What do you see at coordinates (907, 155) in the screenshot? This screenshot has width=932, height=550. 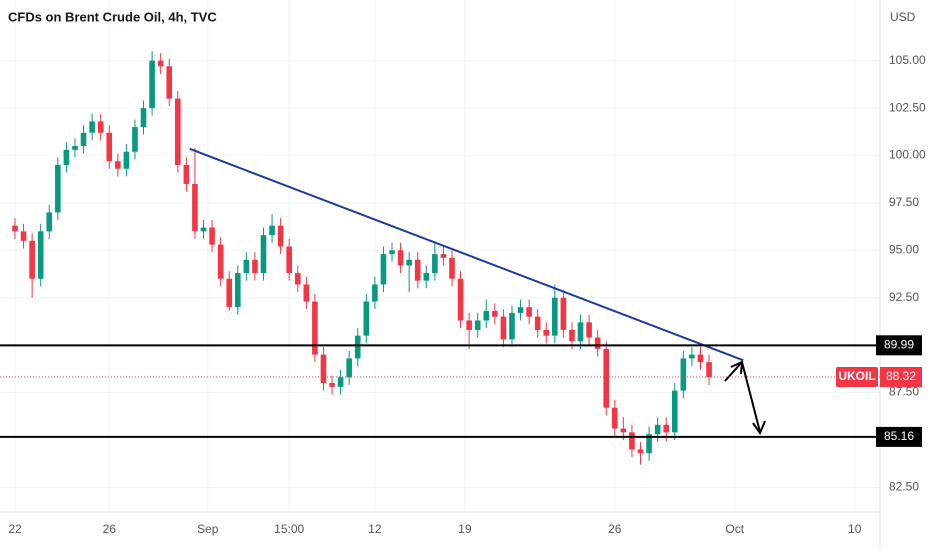 I see `y-tick-label: 100.00` at bounding box center [907, 155].